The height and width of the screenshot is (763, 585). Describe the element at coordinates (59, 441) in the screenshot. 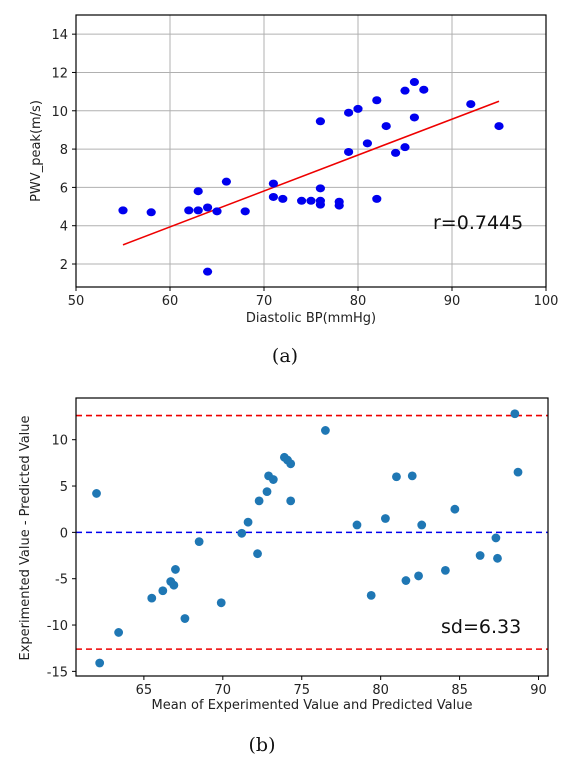

I see `panel-b-y-tick-label: 10` at that location.